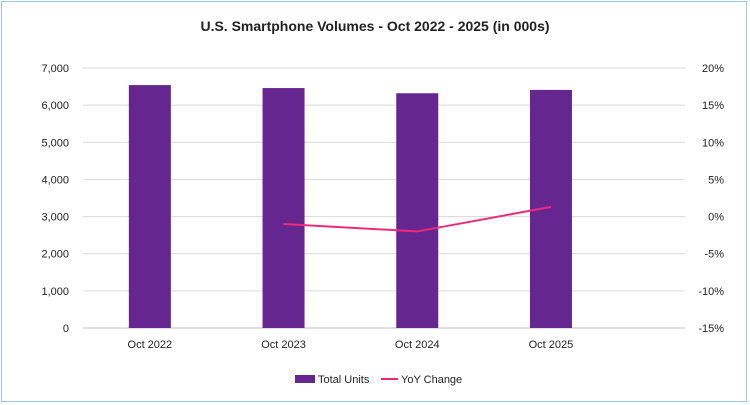 This screenshot has width=750, height=405. I want to click on left-axis-tick-label: 7,000, so click(55, 69).